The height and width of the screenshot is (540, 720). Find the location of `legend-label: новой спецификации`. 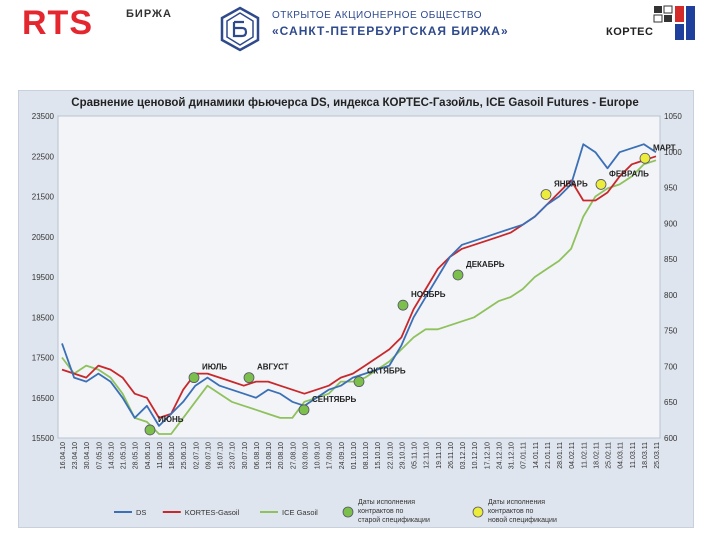

legend-label: новой спецификации is located at coordinates (522, 520).